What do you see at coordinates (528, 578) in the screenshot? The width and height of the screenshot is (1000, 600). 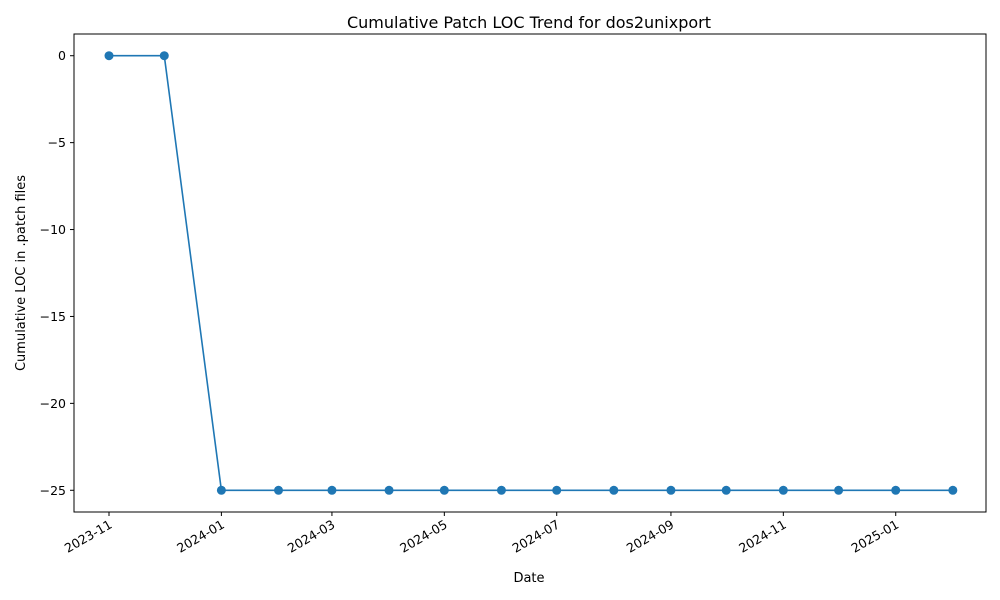 I see `x-axis-label: Date` at bounding box center [528, 578].